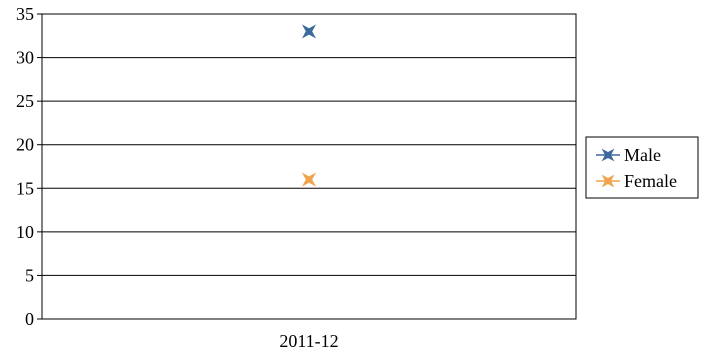 The image size is (716, 349). I want to click on legend: Male Female, so click(642, 167).